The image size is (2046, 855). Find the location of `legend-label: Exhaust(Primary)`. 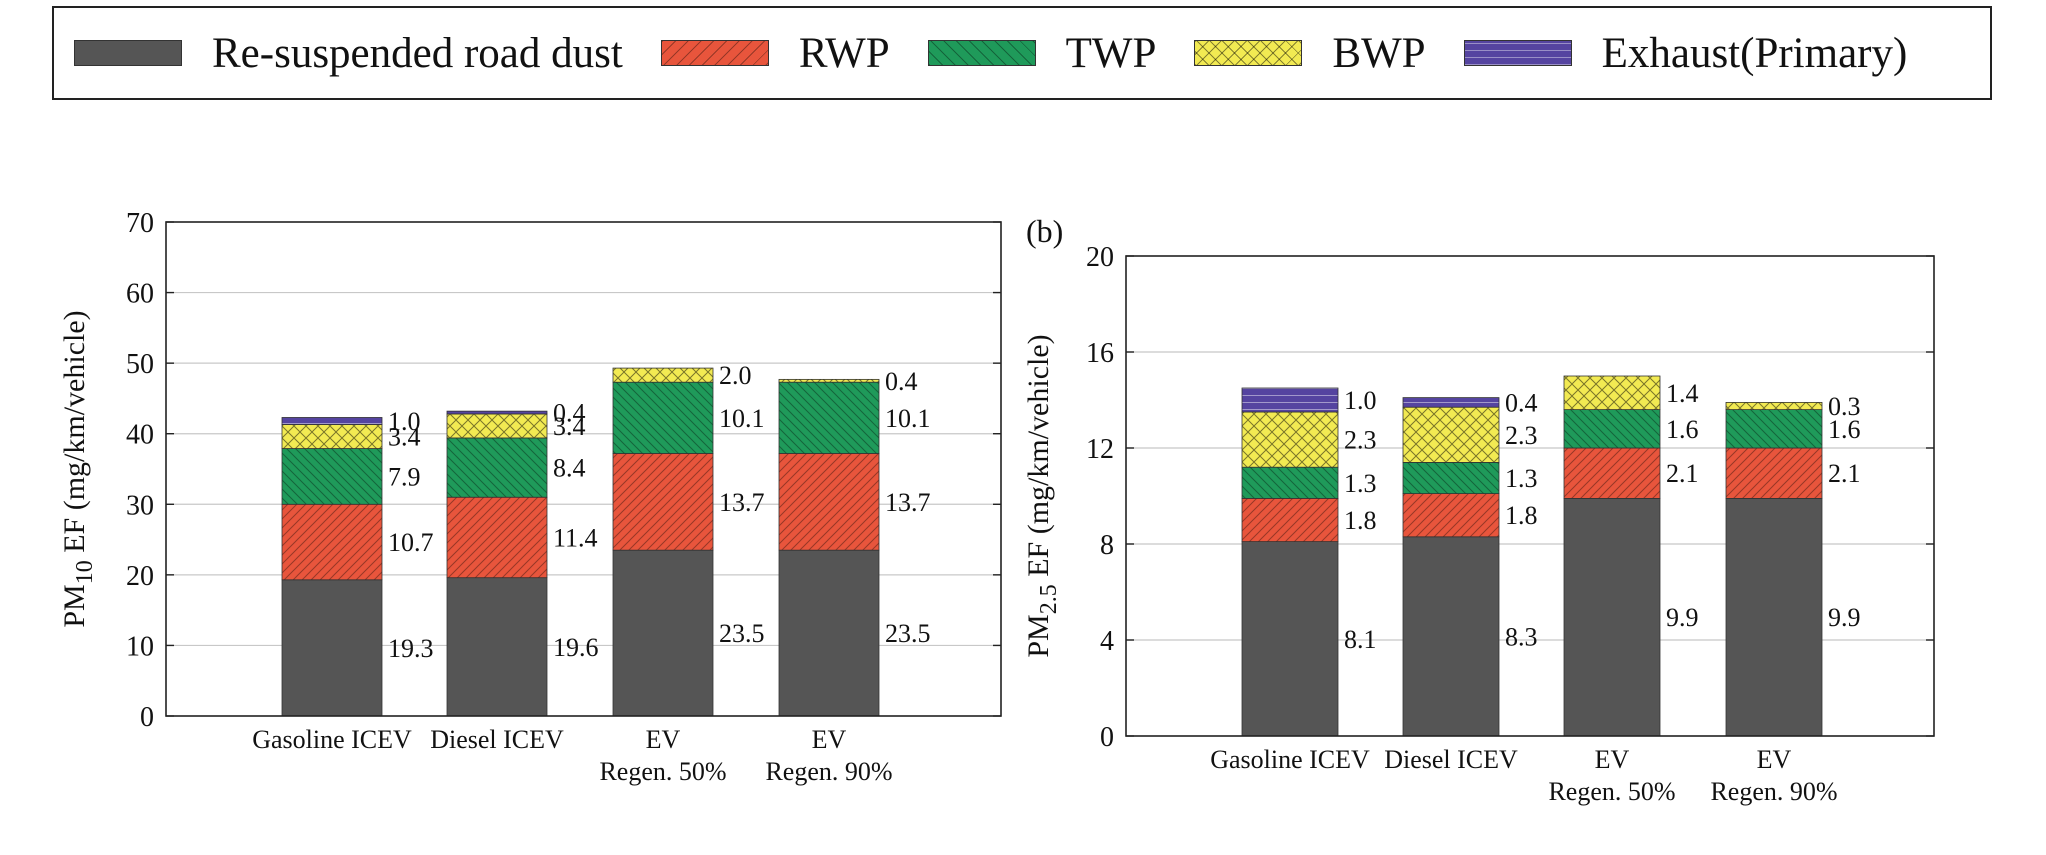

legend-label: Exhaust(Primary) is located at coordinates (1754, 53).